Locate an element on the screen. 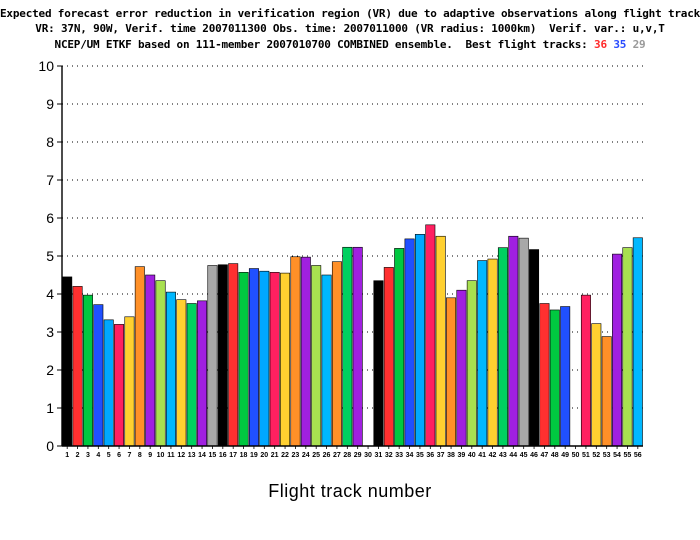  x-tick-label-42: 42 is located at coordinates (493, 455).